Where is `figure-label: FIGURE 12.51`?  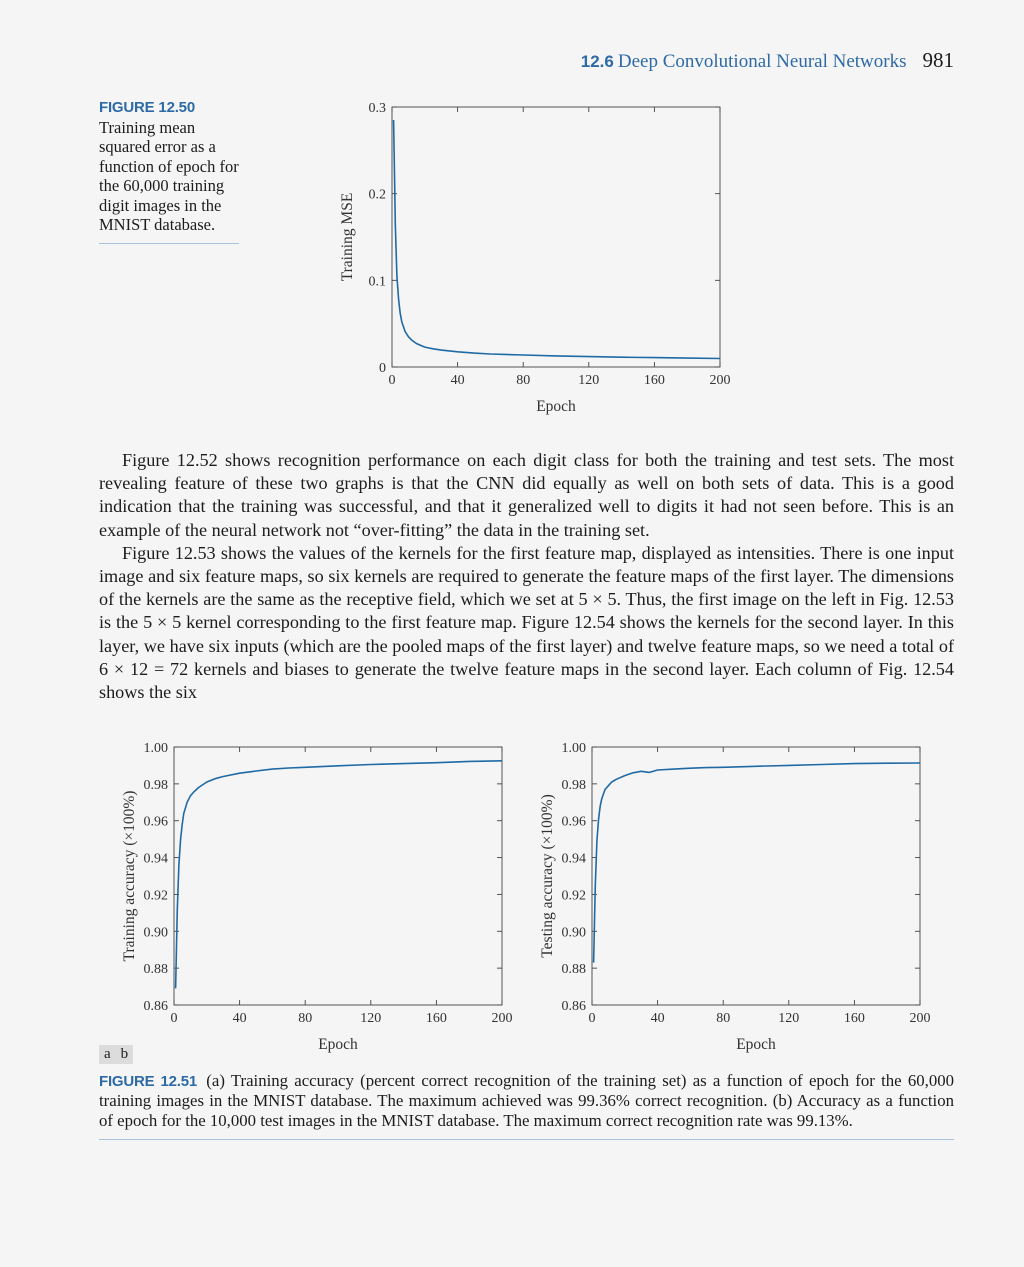 figure-label: FIGURE 12.51 is located at coordinates (148, 1081).